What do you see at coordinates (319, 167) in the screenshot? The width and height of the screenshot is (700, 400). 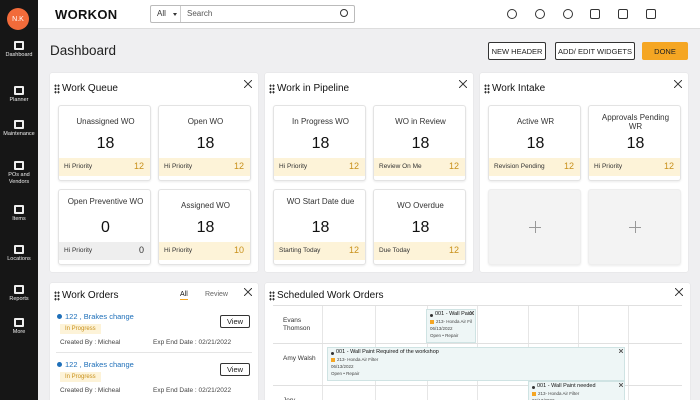 I see `card-footer: Hi Priority 12` at bounding box center [319, 167].